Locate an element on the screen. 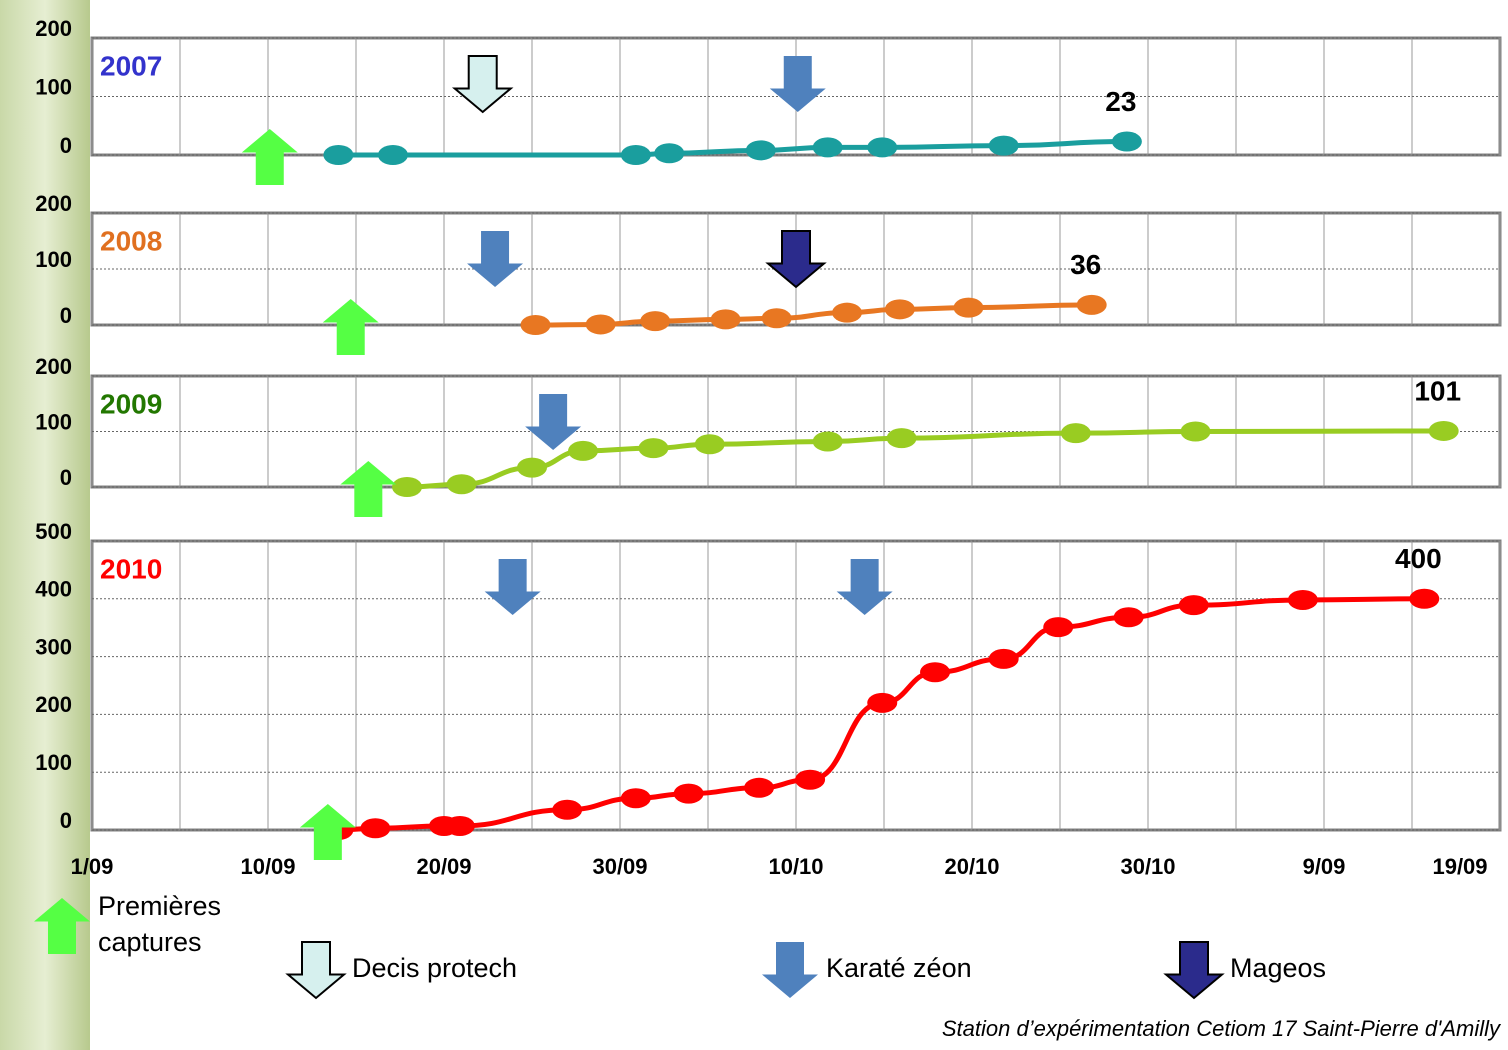  legend-label: Premières captures is located at coordinates (159, 924).